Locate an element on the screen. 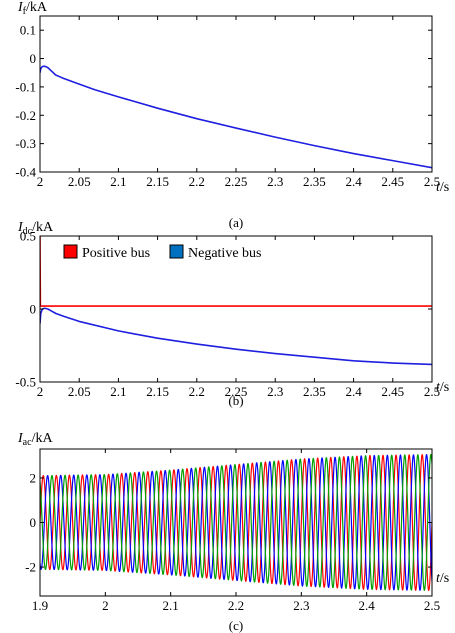 This screenshot has width=455, height=633. panel-caption: (a) is located at coordinates (236, 222).